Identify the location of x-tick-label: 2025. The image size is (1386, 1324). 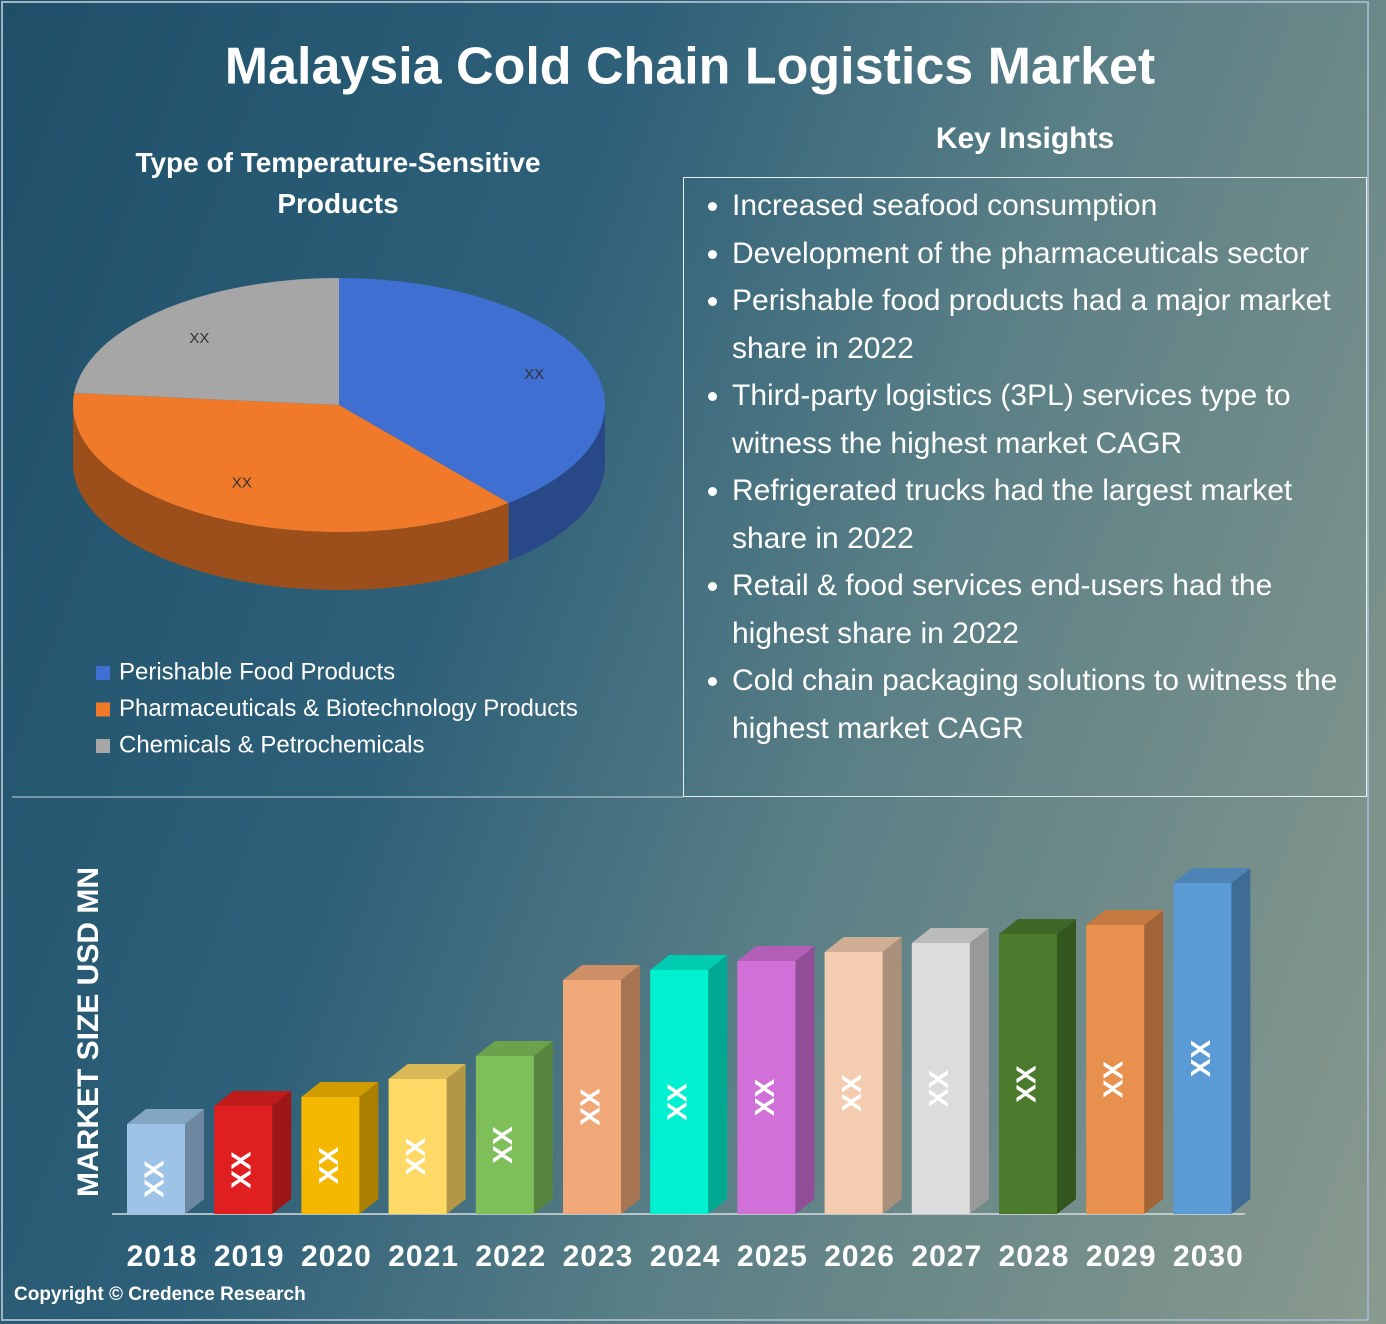
(772, 1256).